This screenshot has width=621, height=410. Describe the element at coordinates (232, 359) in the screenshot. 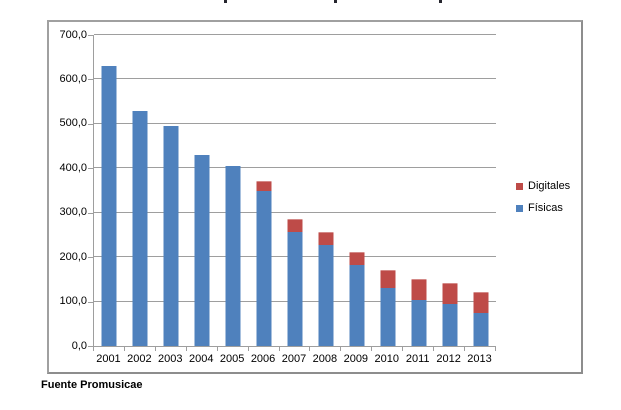

I see `x-tick-label: 2005` at that location.